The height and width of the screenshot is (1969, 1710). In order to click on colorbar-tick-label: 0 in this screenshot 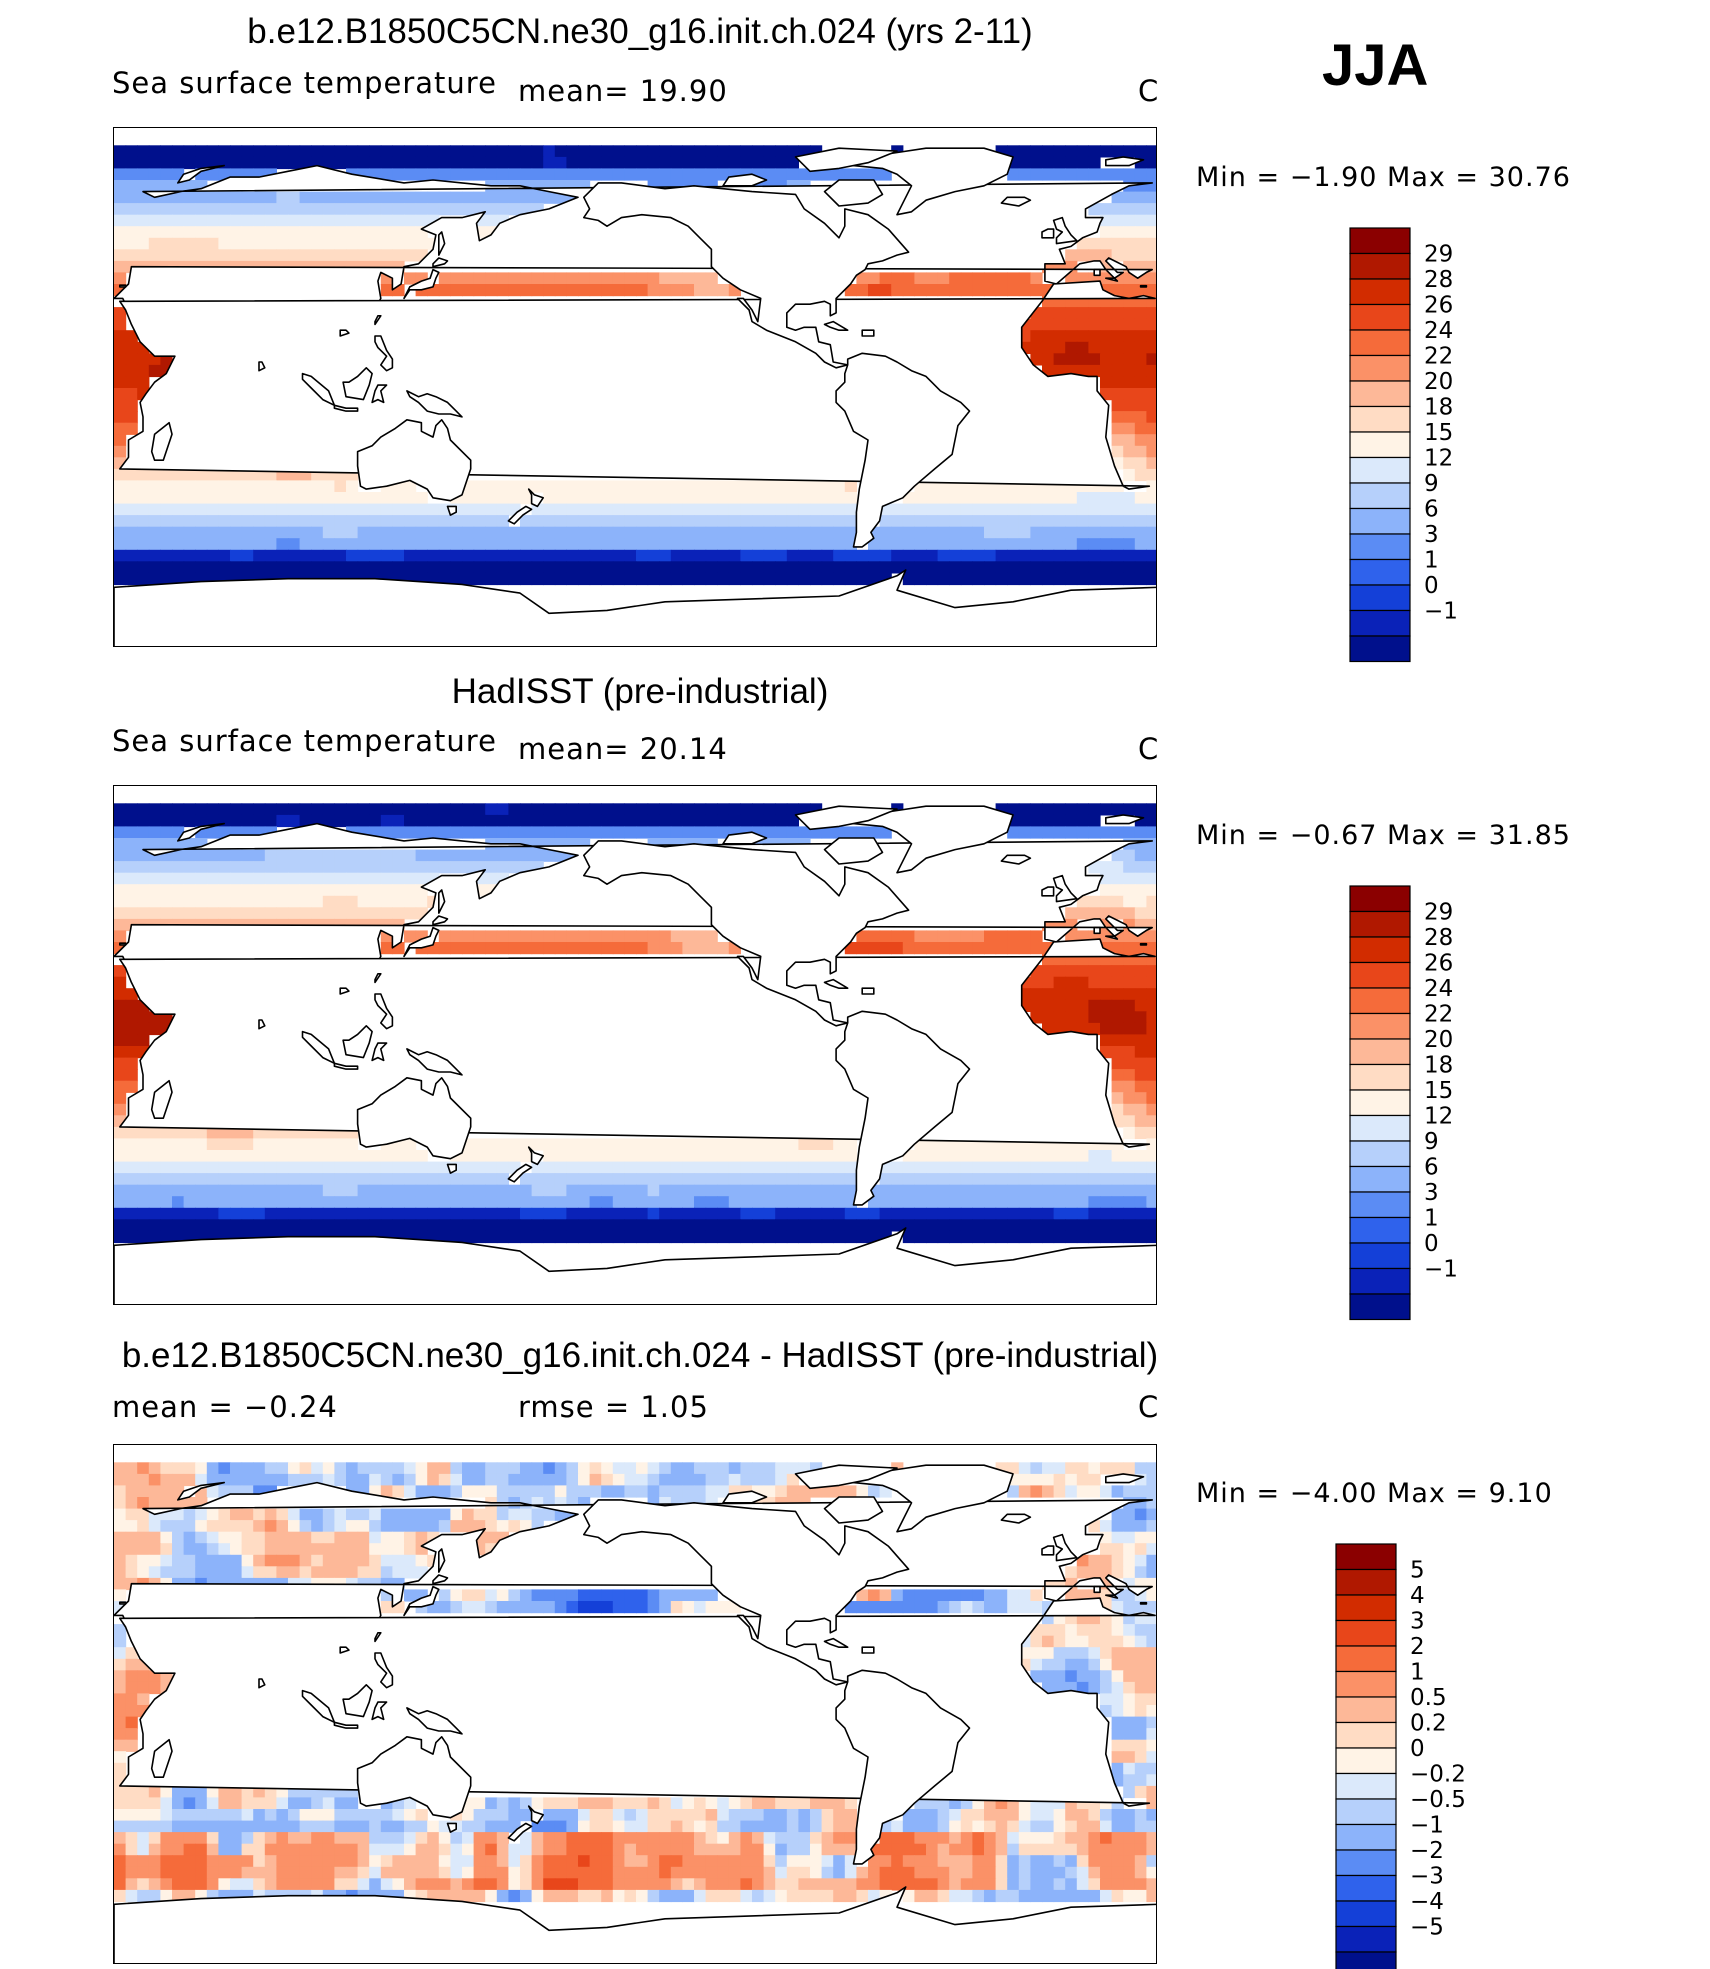, I will do `click(1417, 1749)`.